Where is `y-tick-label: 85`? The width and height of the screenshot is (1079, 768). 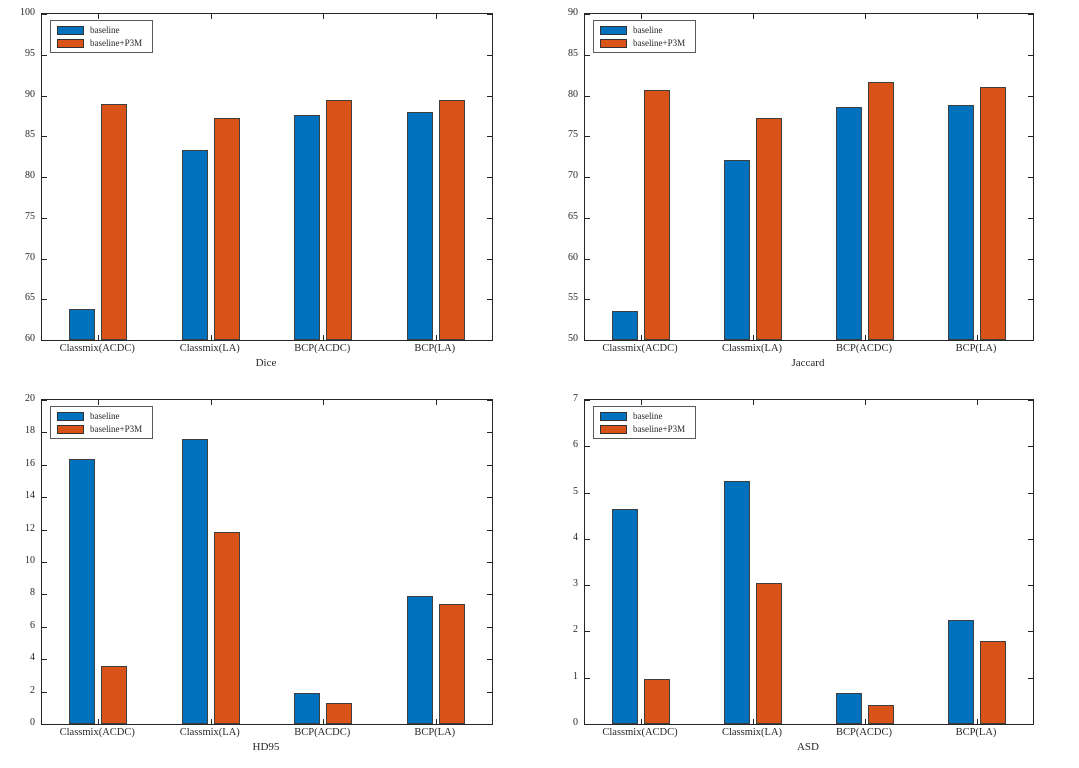
y-tick-label: 85 is located at coordinates (573, 53).